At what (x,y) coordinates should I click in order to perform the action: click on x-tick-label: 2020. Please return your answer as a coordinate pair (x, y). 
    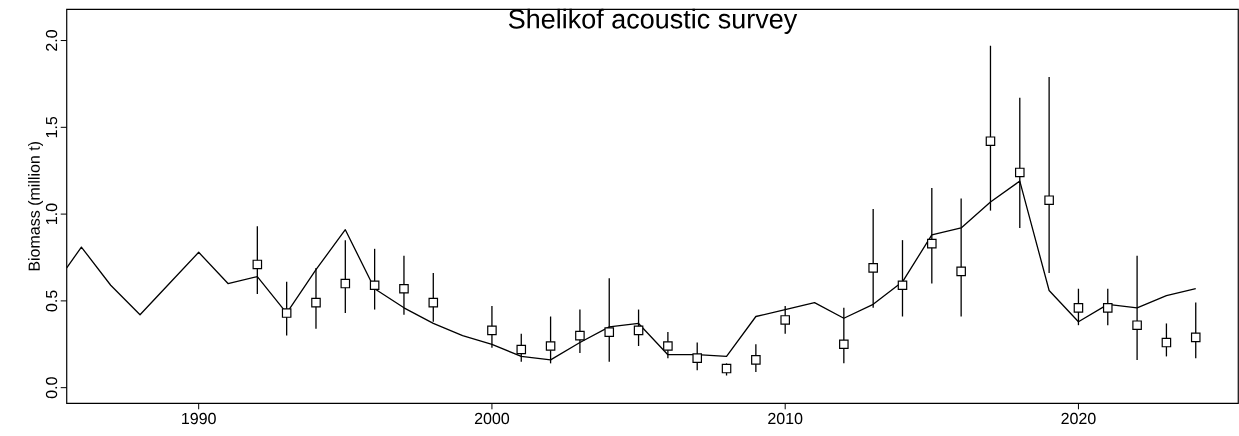
    Looking at the image, I should click on (1078, 418).